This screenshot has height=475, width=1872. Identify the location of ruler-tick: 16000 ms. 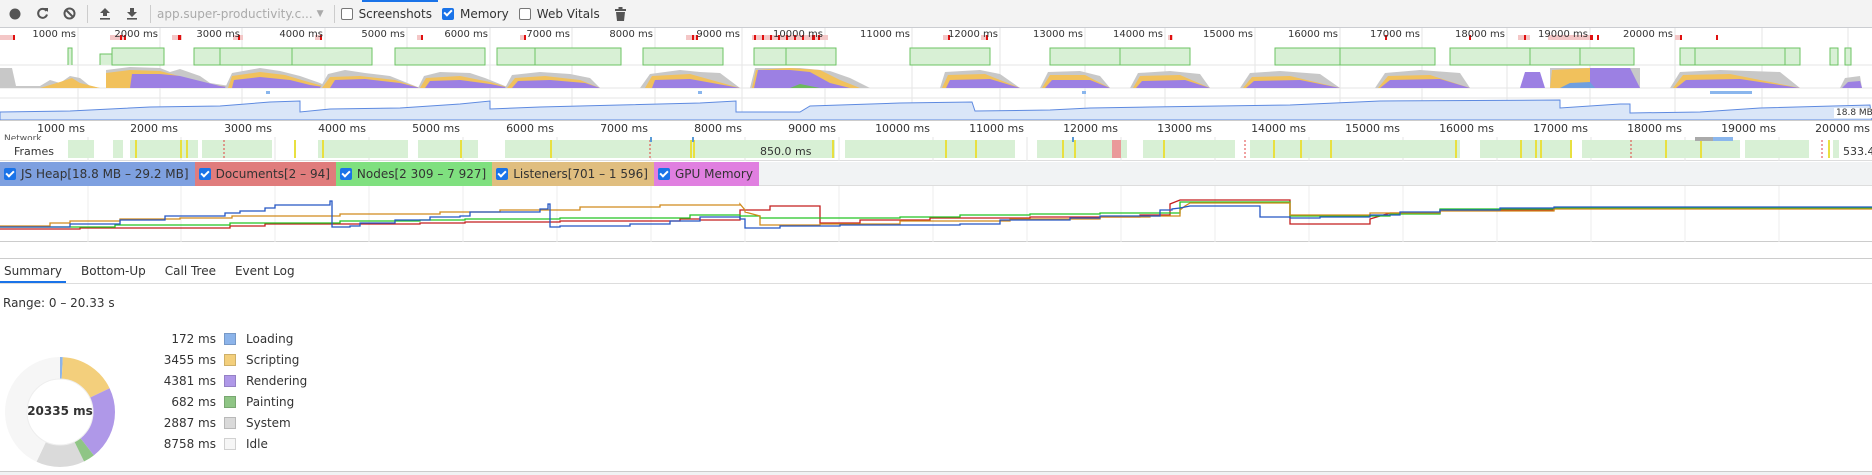
(1466, 128).